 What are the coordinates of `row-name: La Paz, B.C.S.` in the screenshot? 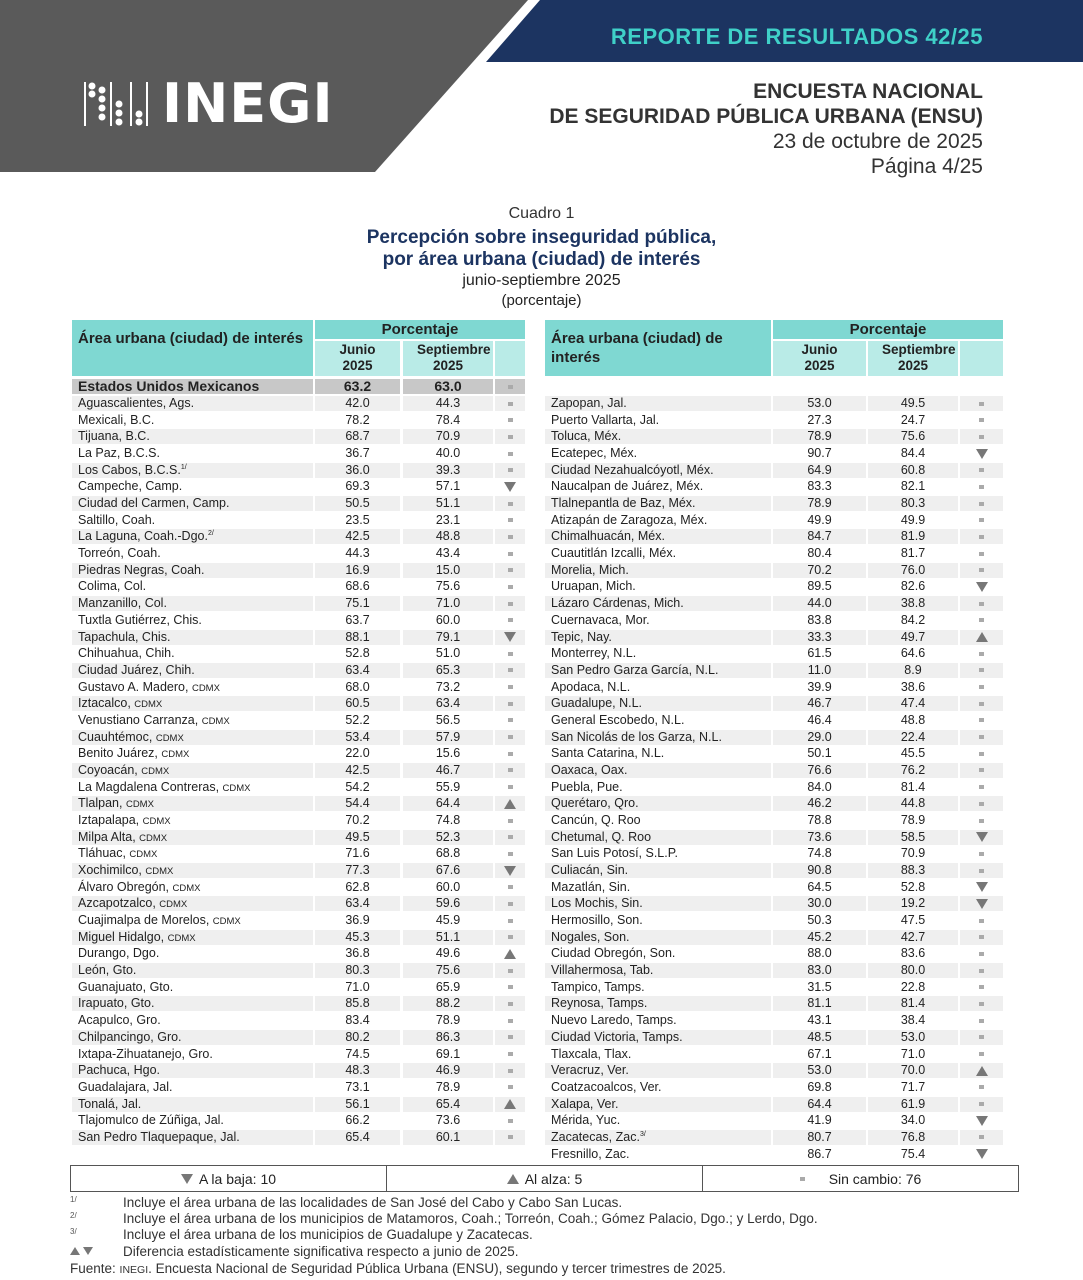 It's located at (192, 453).